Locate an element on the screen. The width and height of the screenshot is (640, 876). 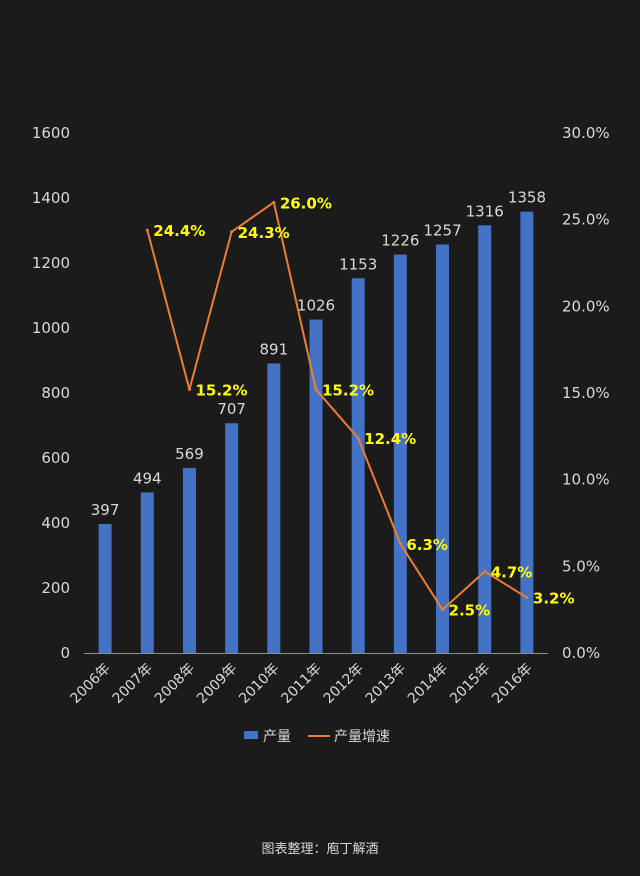
bar-value-label: 1358 is located at coordinates (527, 198).